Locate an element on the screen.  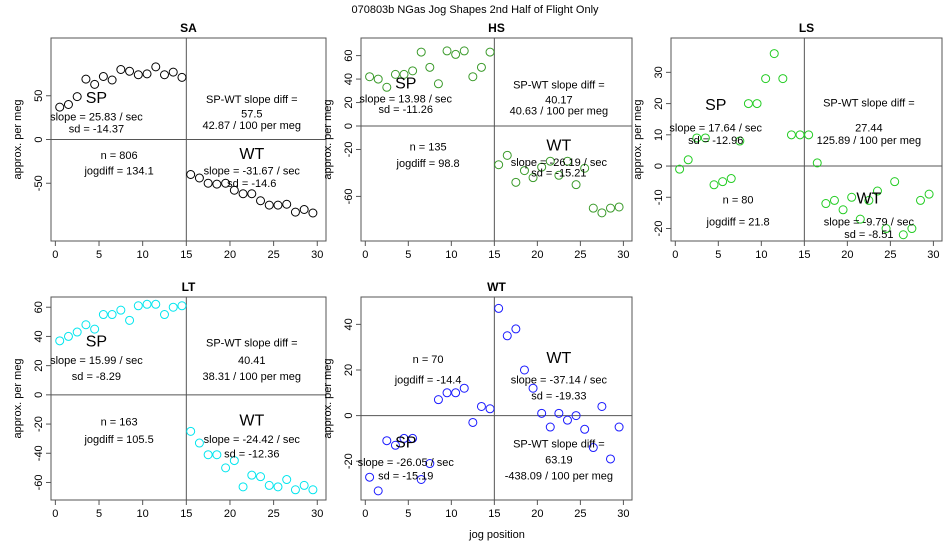
annotation-label: slope = 17.64 / sec is located at coordinates (715, 129).